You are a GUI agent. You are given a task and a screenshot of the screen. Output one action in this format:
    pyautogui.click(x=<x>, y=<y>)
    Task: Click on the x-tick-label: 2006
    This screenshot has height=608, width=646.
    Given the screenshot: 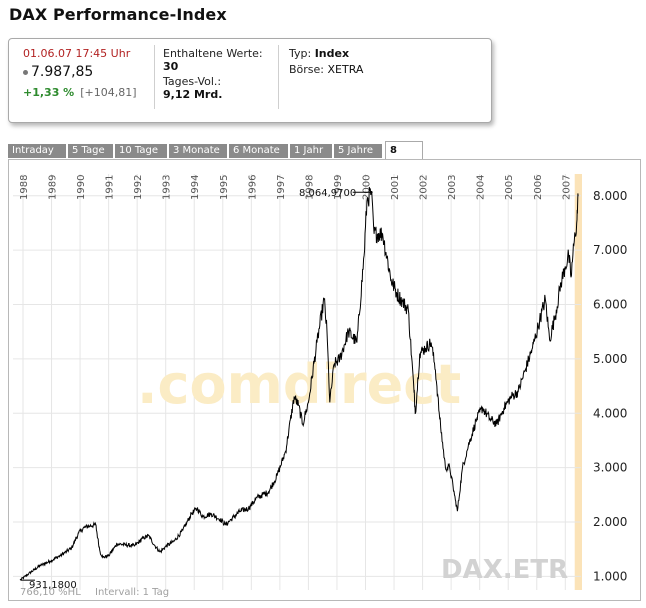 What is the action you would take?
    pyautogui.click(x=538, y=187)
    